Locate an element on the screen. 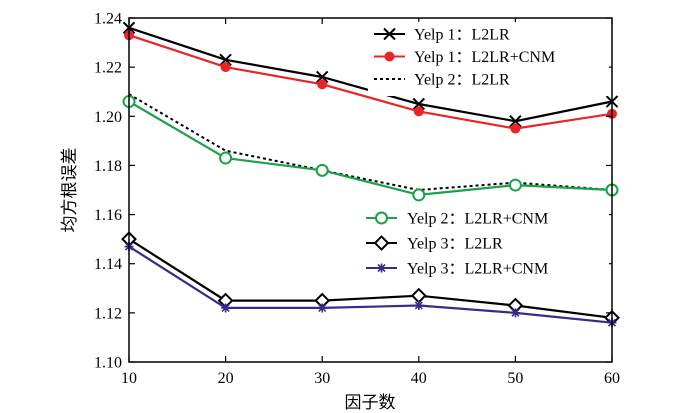  y-tick-label-5: 1.18 is located at coordinates (108, 166).